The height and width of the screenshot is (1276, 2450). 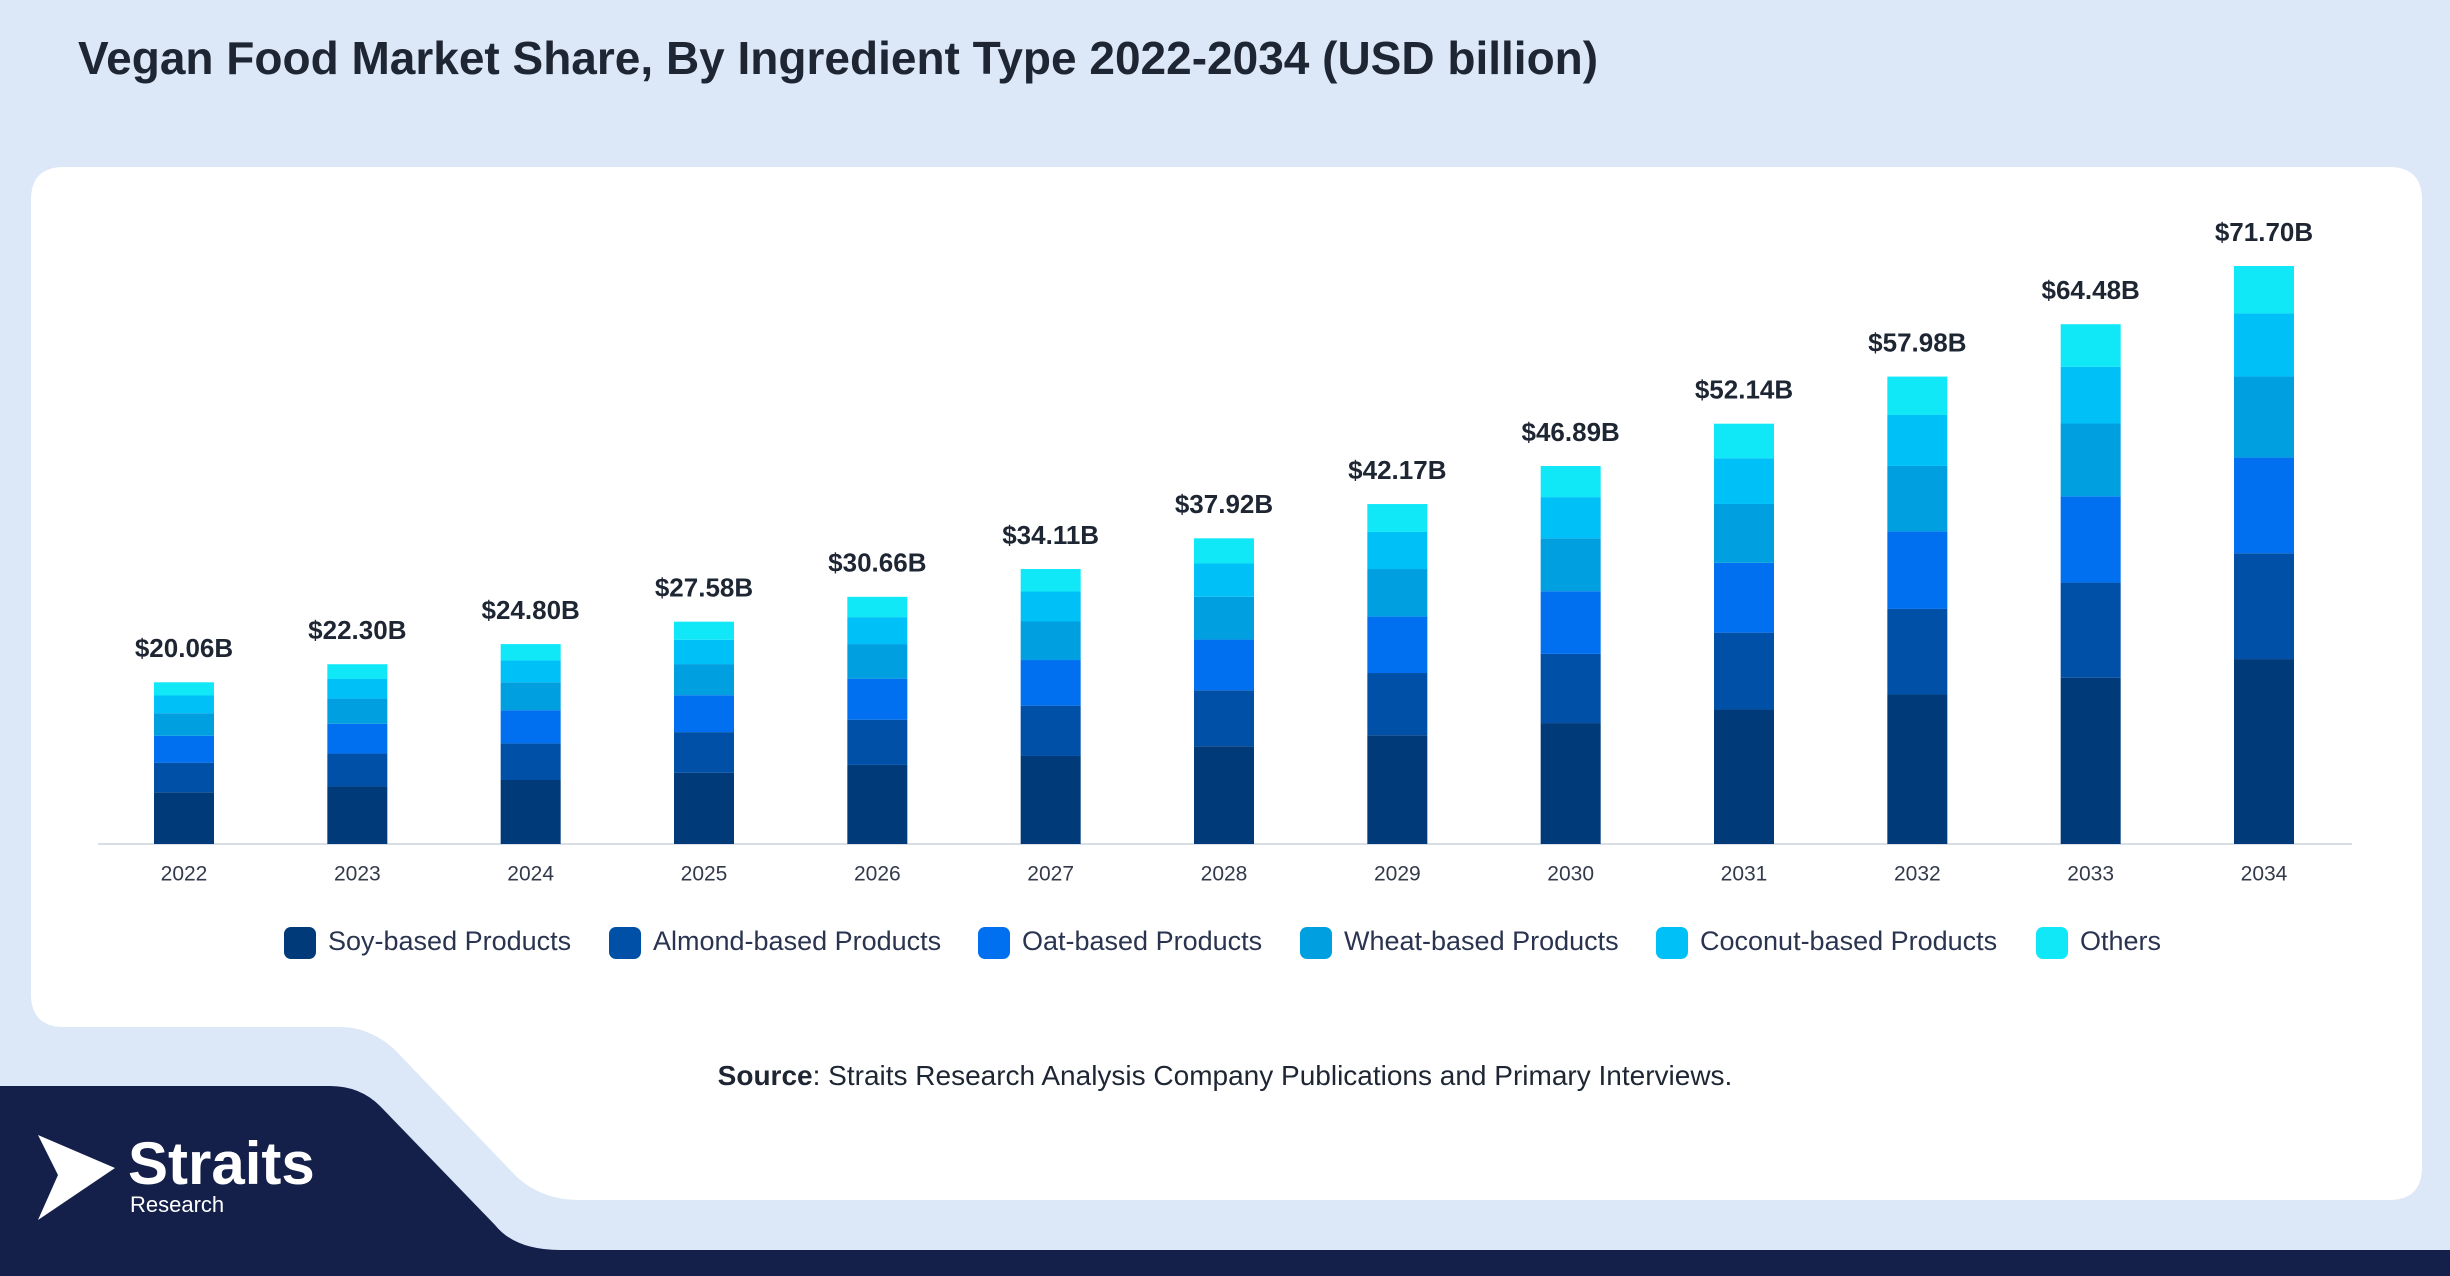 I want to click on logo-tagline: Research, so click(x=177, y=1204).